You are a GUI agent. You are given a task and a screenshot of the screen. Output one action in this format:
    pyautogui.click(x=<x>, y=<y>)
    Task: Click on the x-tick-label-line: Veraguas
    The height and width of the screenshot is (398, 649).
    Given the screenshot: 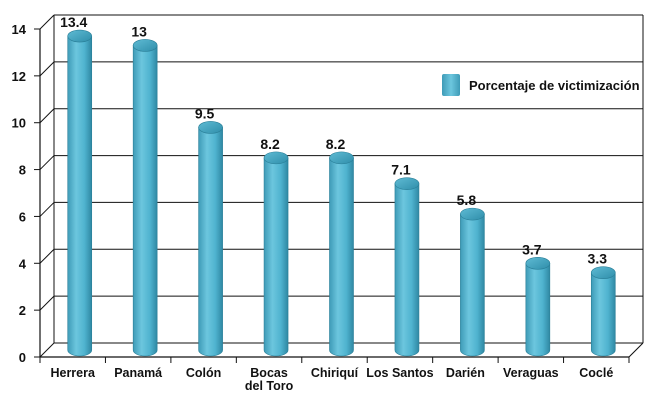 What is the action you would take?
    pyautogui.click(x=531, y=373)
    